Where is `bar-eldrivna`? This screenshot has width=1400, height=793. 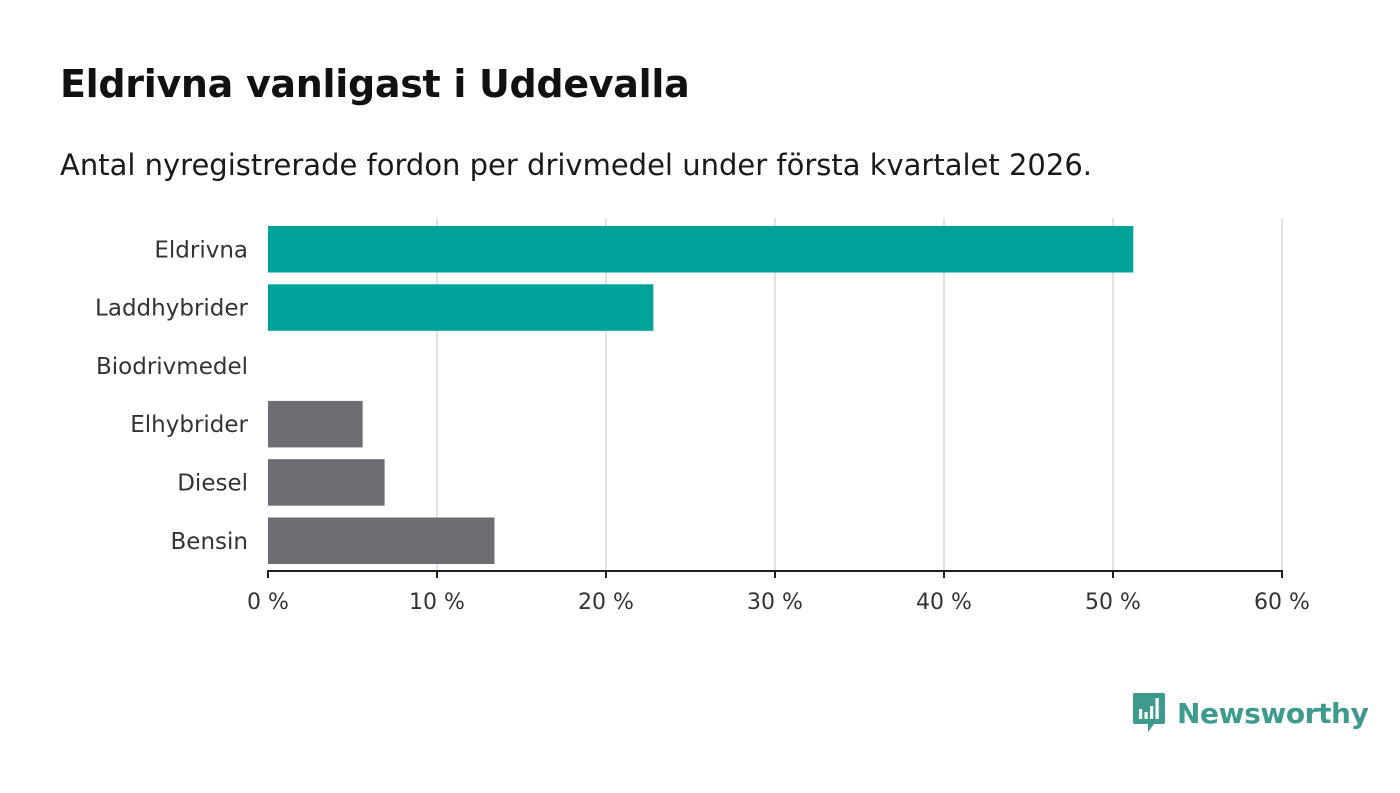 bar-eldrivna is located at coordinates (701, 249).